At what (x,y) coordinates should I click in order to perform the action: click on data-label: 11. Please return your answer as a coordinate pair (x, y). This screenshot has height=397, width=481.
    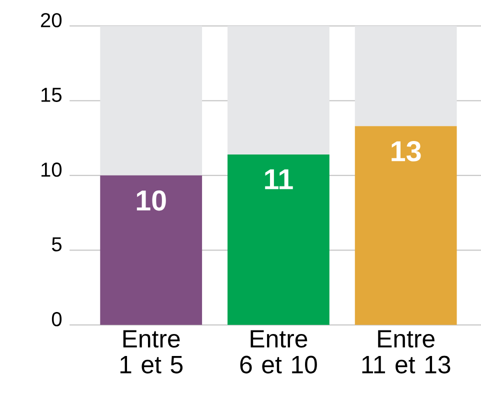
    Looking at the image, I should click on (279, 179).